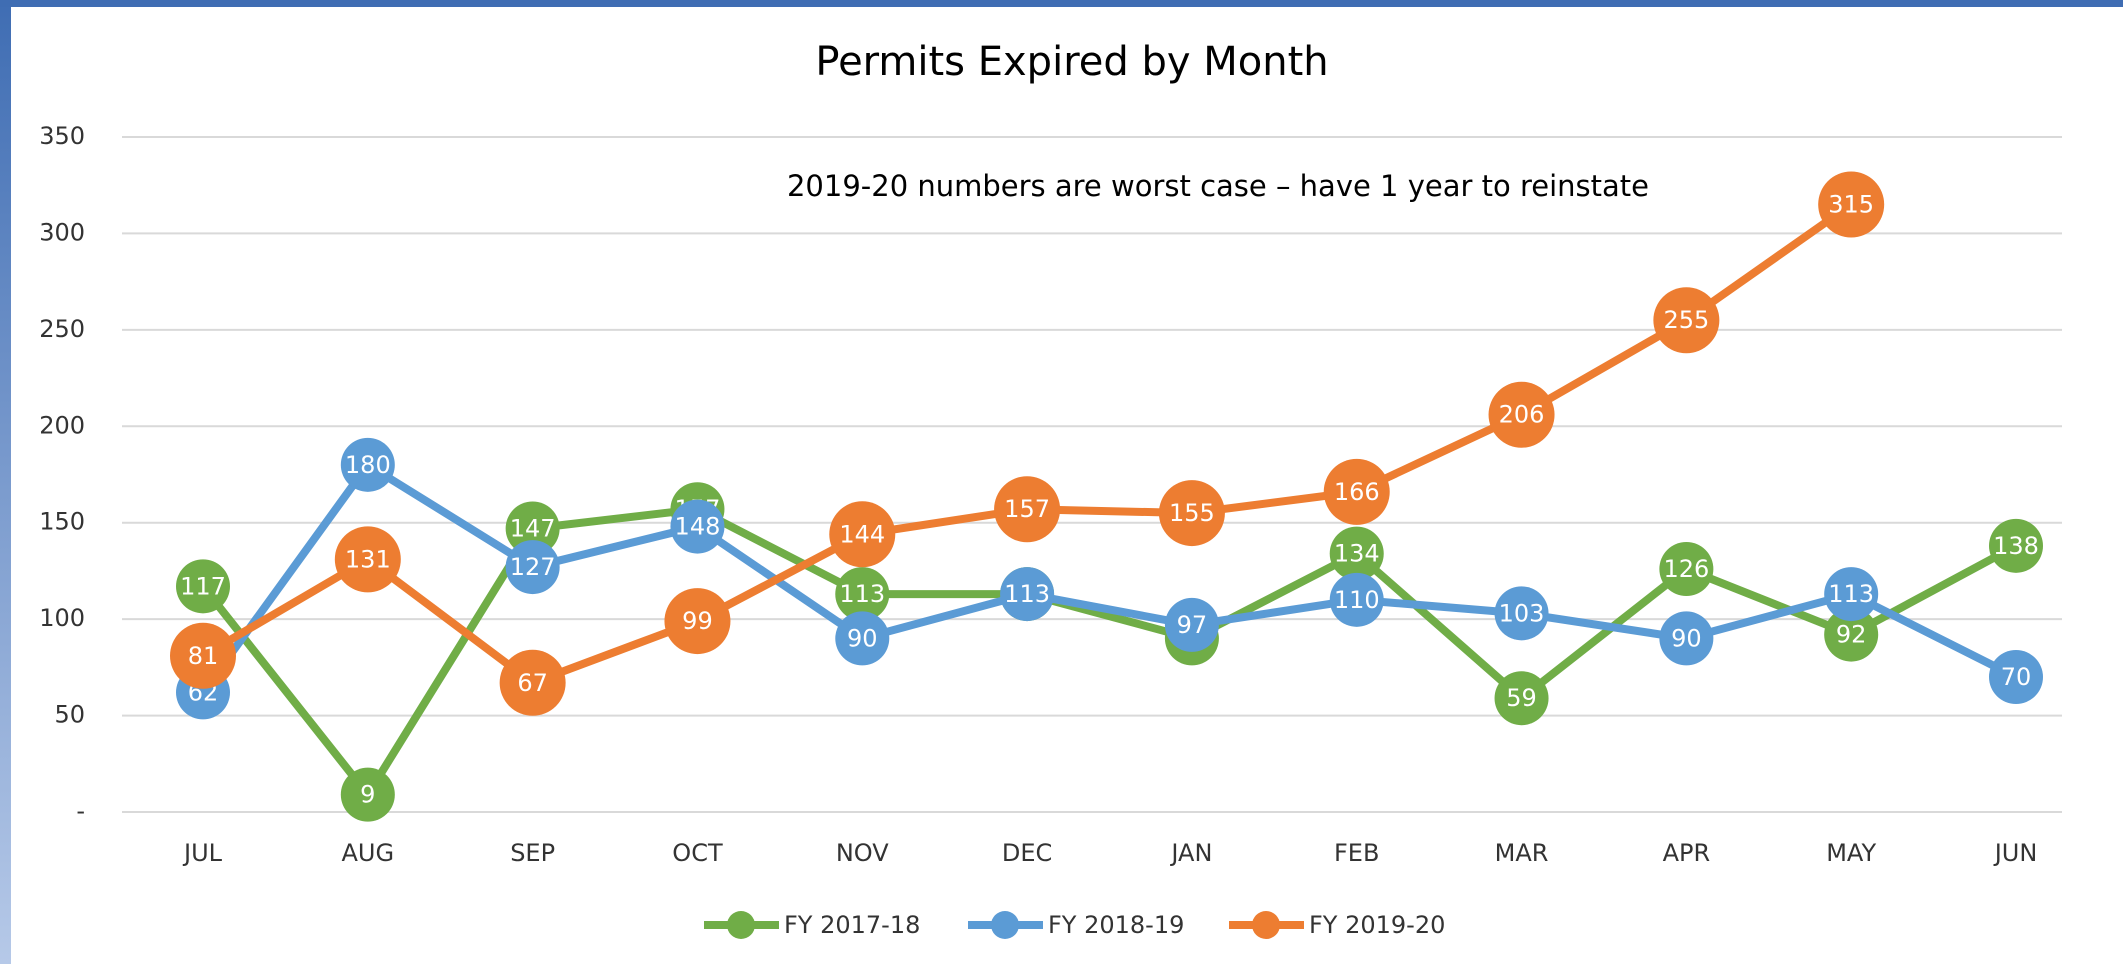 The width and height of the screenshot is (2123, 964). Describe the element at coordinates (1061, 3) in the screenshot. I see `top-border` at that location.